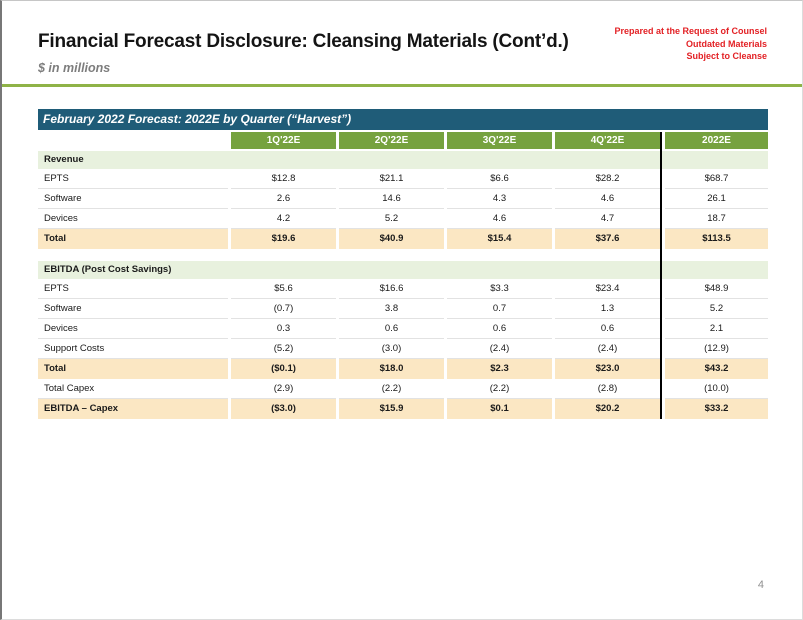 The height and width of the screenshot is (620, 803). Describe the element at coordinates (282, 329) in the screenshot. I see `cell-value: 0.3` at that location.